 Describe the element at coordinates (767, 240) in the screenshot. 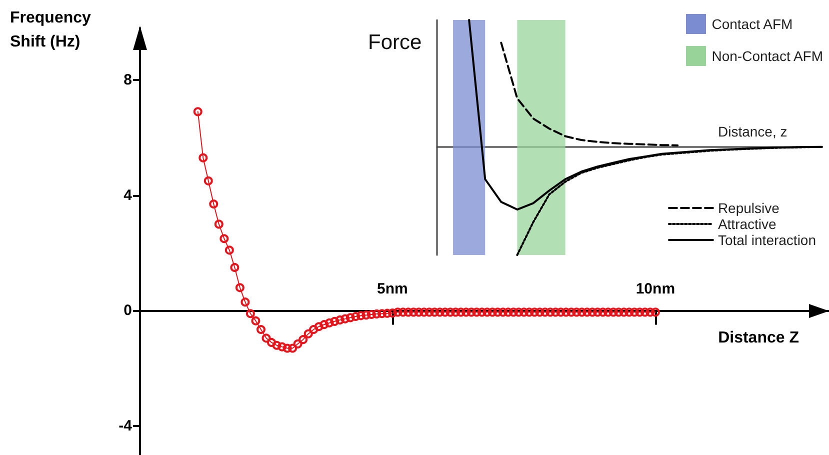

I see `legend-label: Total interaction` at that location.